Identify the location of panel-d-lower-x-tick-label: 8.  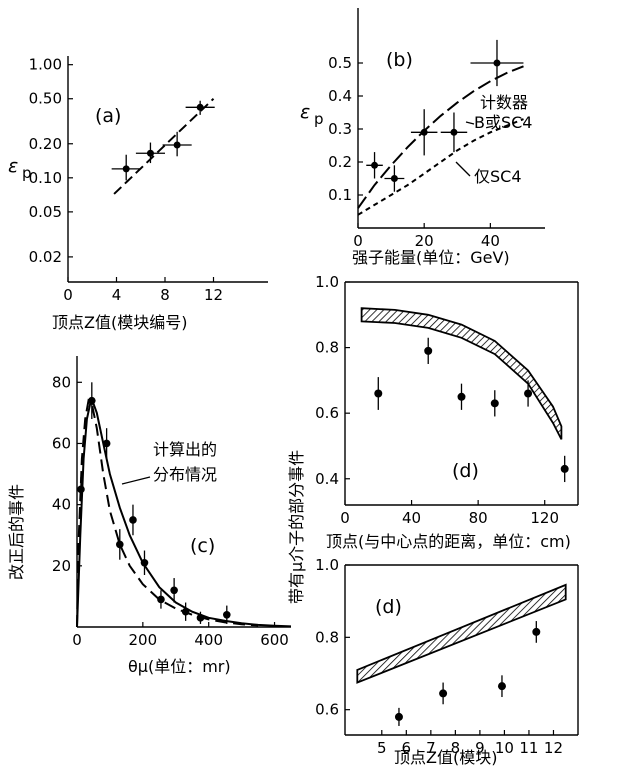
(456, 748).